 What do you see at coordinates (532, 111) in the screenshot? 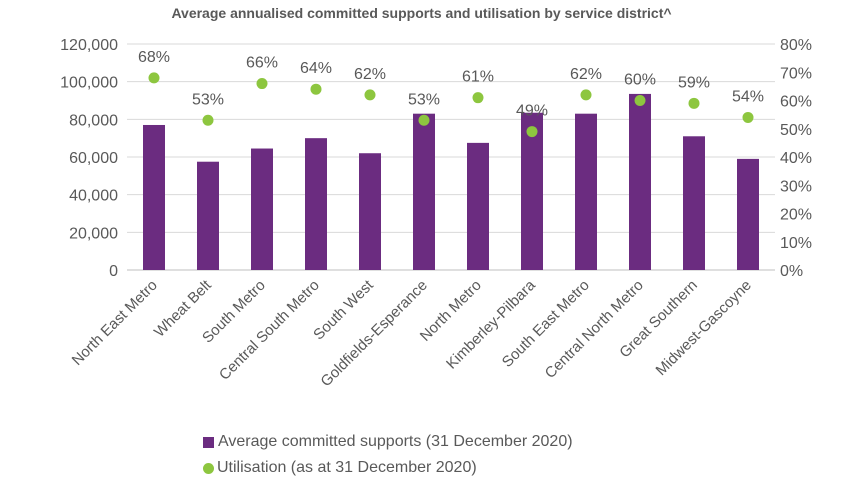
I see `utilisation-data-label: 49%` at bounding box center [532, 111].